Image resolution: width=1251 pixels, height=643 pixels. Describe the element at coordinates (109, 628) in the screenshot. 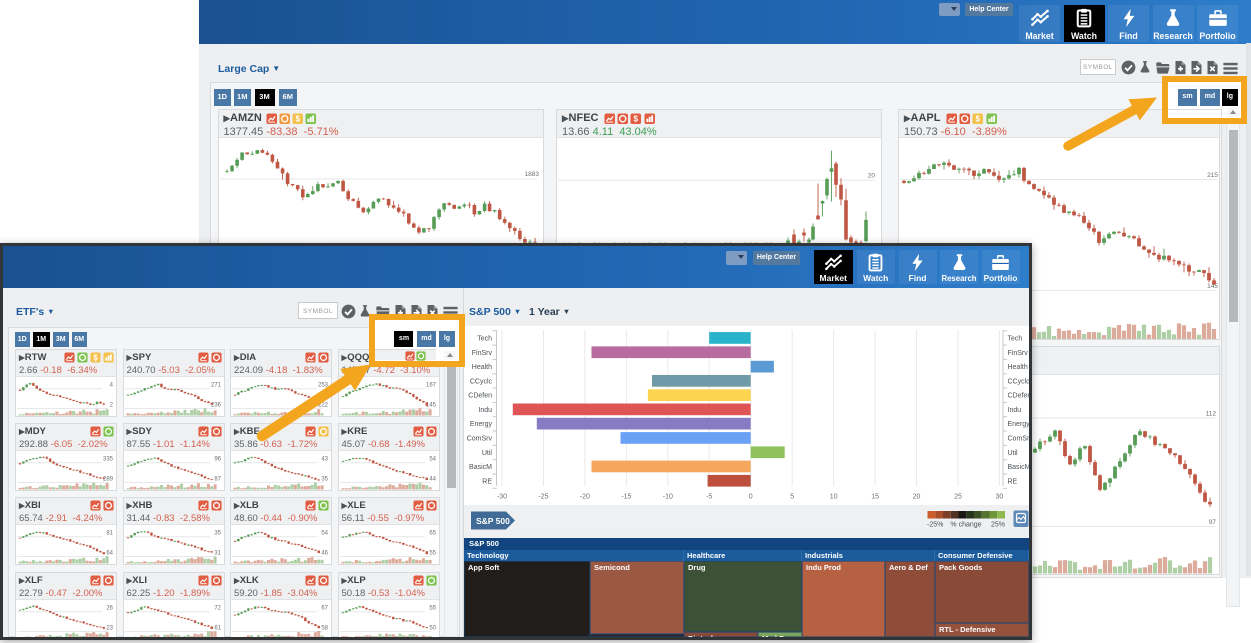

I see `svg-text: 23` at that location.